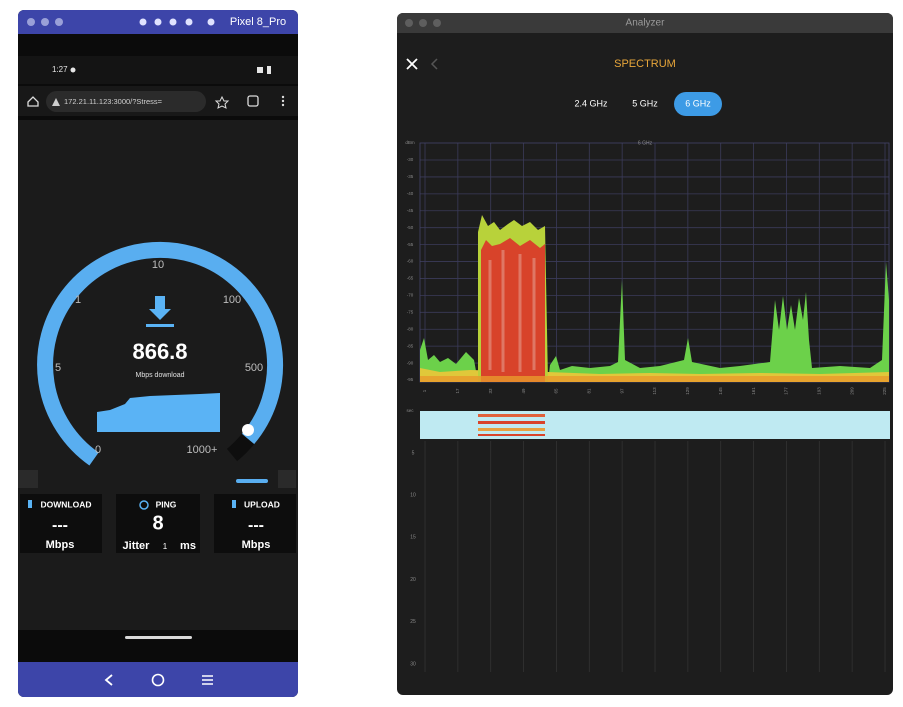  Describe the element at coordinates (645, 103) in the screenshot. I see `band-tab: 5 GHz` at that location.